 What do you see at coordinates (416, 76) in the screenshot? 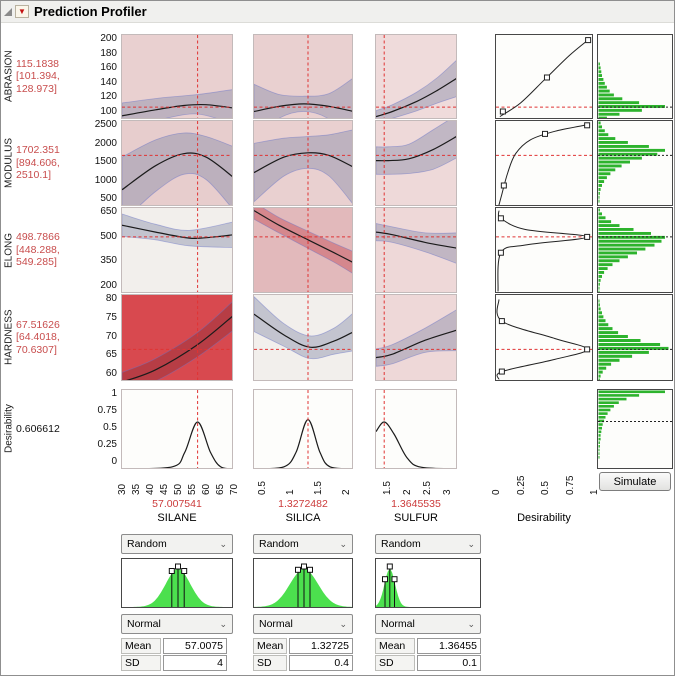
I see `profile-cell-abrasion-sulfur` at bounding box center [416, 76].